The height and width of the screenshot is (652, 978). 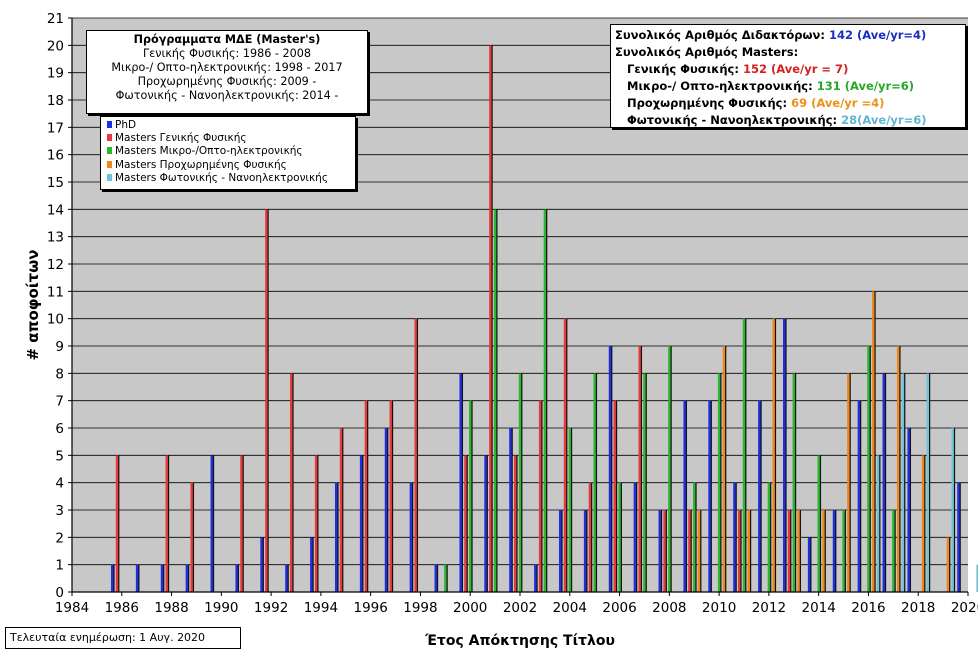 I want to click on legend-entry-micro: Masters Μικρο-/Οπτο-ηλεκτρονικής, so click(x=231, y=151).